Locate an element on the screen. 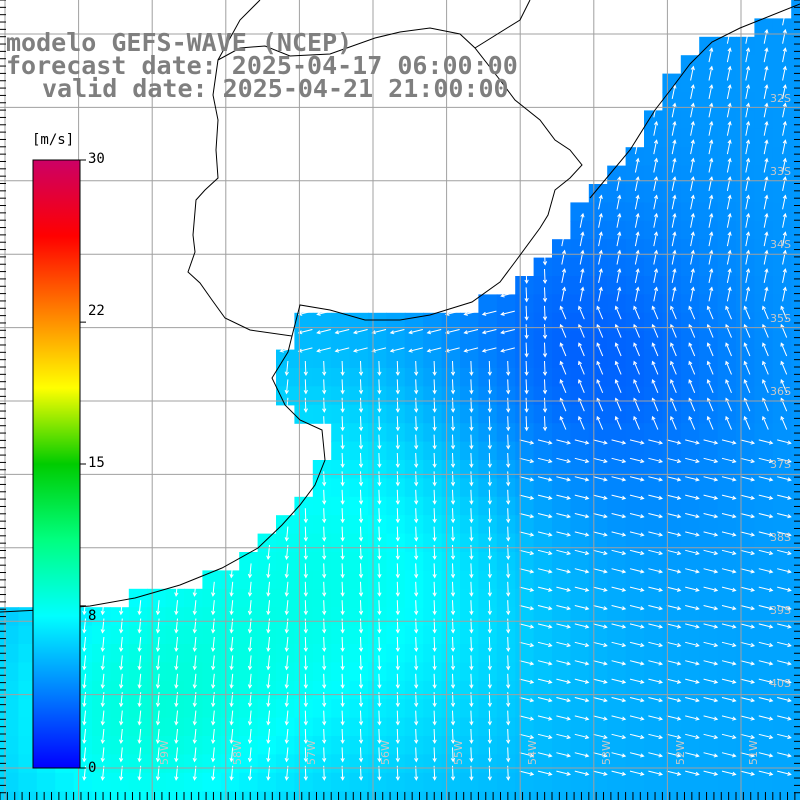  colorbar-tick-8: 8 is located at coordinates (92, 616).